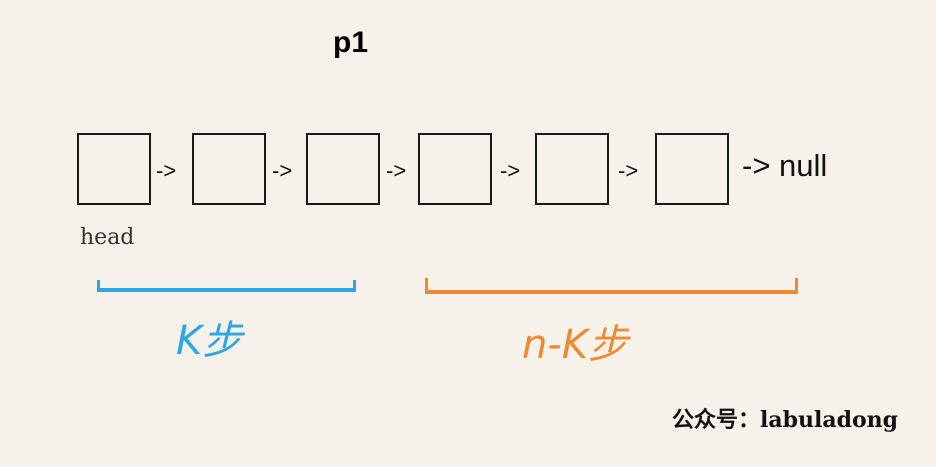  What do you see at coordinates (166, 170) in the screenshot?
I see `arrow-1: ->` at bounding box center [166, 170].